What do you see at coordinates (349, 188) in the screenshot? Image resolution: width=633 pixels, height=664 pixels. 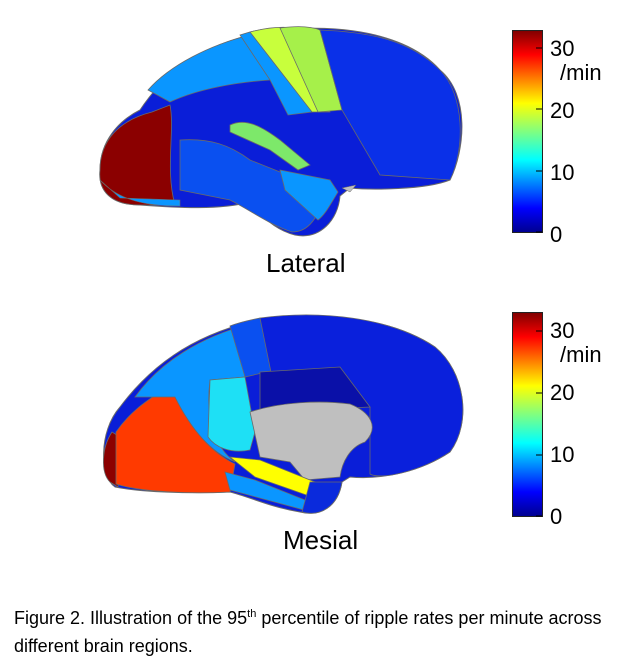 I see `lateral-region-no-data` at bounding box center [349, 188].